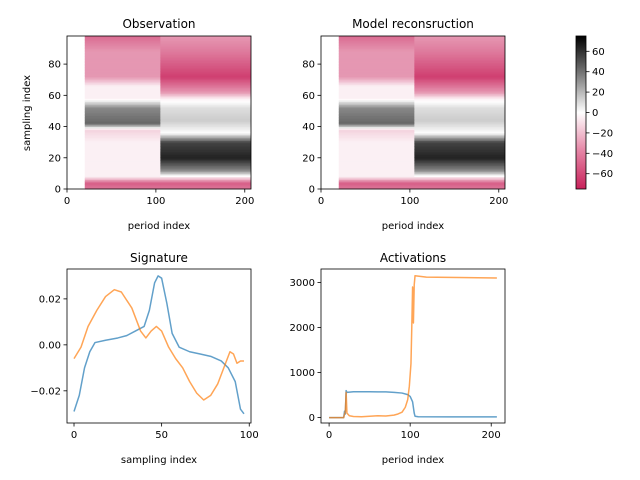  I want to click on reconstruction-title: Model reconsruction, so click(413, 24).